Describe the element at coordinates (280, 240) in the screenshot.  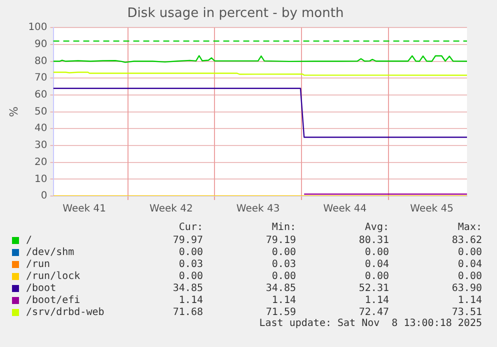
I see `text: 79.19` at that location.